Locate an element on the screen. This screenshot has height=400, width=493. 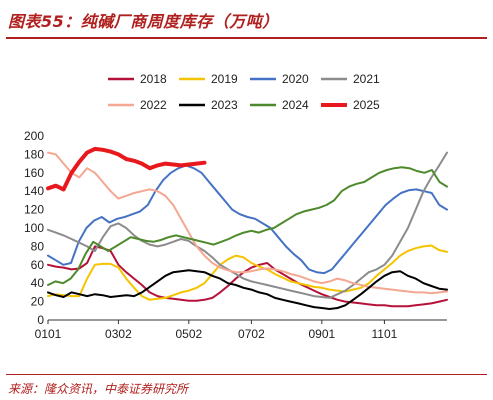
title-divider is located at coordinates (246, 38).